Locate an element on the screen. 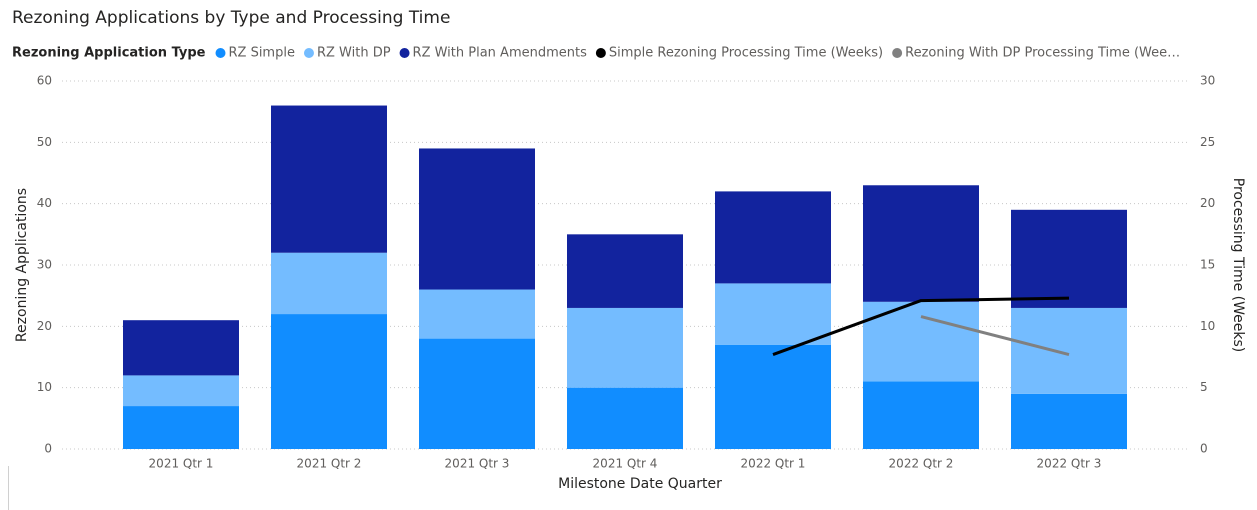  legend-label: RZ With Plan Amendments is located at coordinates (500, 53).